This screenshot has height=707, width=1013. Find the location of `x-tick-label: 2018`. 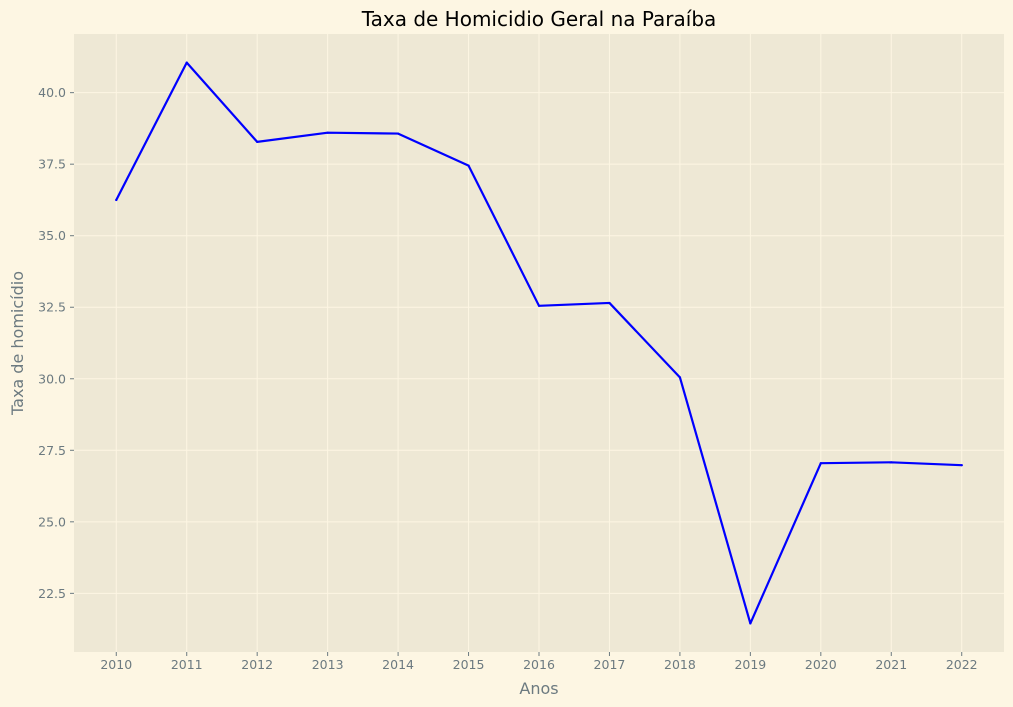

x-tick-label: 2018 is located at coordinates (680, 664).